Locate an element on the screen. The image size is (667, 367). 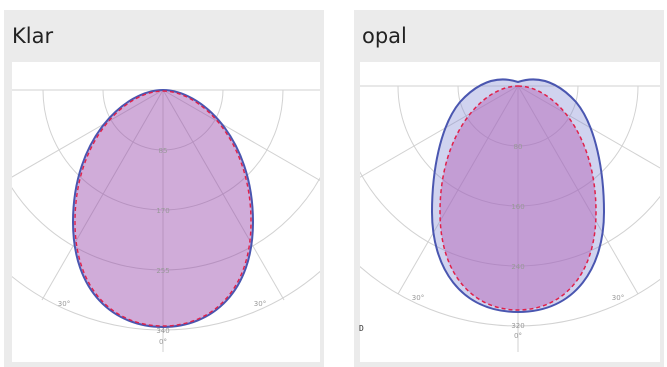
radial-label: 80 is located at coordinates (518, 147).